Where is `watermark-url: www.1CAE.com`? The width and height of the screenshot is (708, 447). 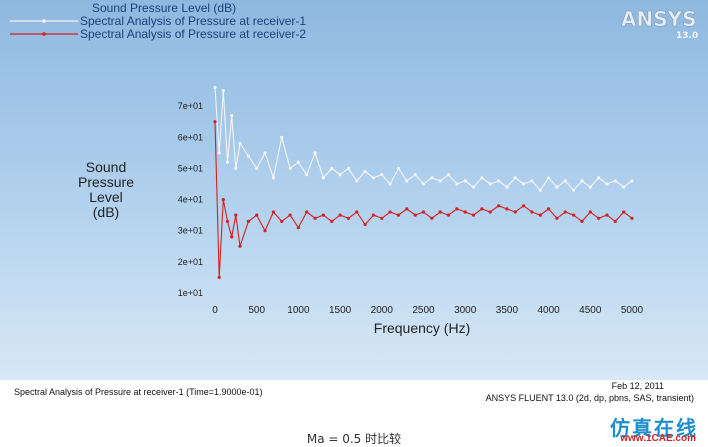 watermark-url: www.1CAE.com is located at coordinates (658, 438).